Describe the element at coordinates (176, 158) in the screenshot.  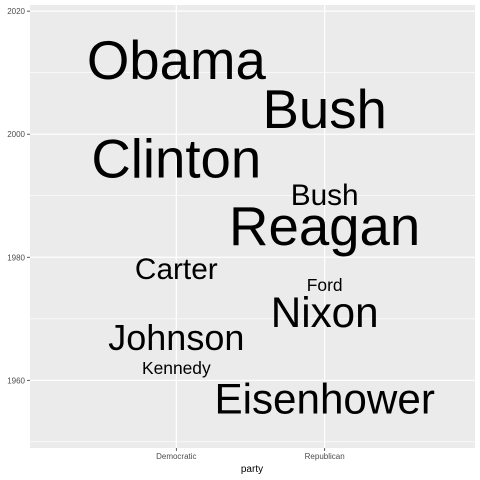
I see `point-label-clinton: Clinton` at that location.